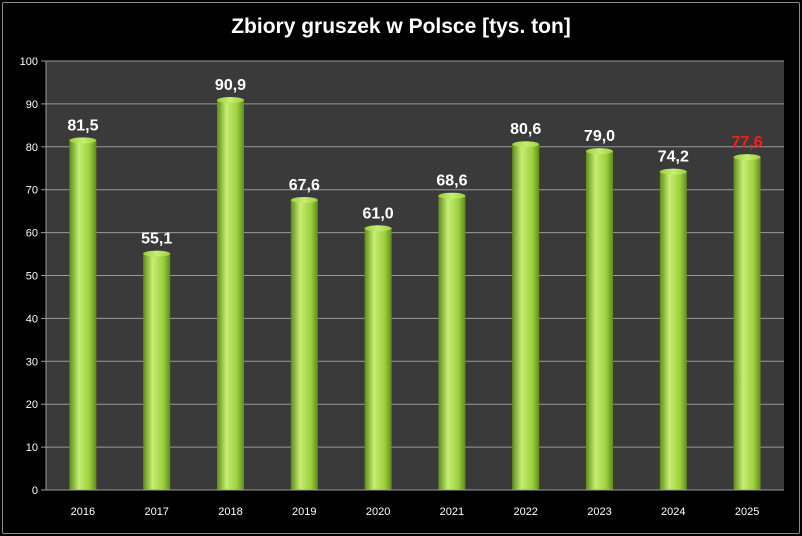 This screenshot has width=802, height=536. What do you see at coordinates (673, 157) in the screenshot?
I see `data-label: 74,2` at bounding box center [673, 157].